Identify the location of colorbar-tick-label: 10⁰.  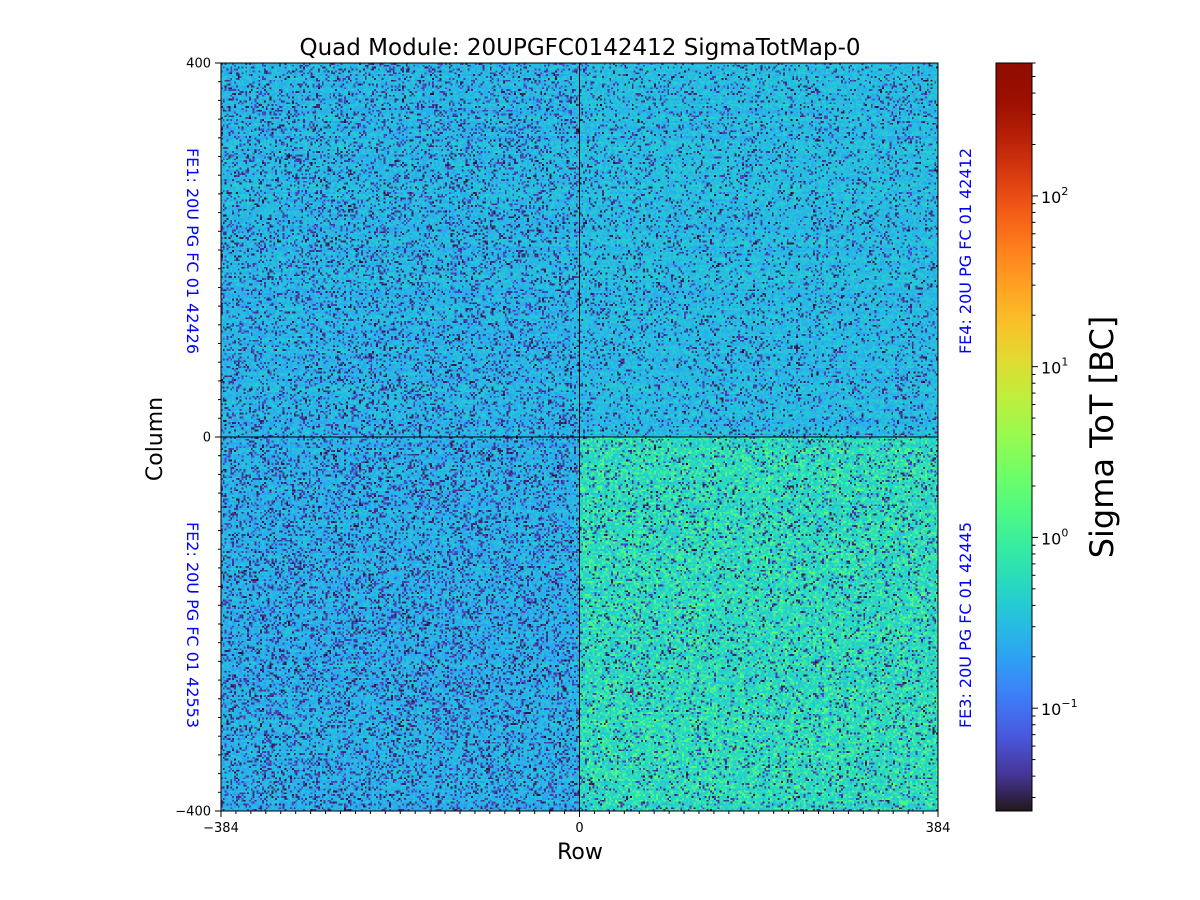
(1054, 537).